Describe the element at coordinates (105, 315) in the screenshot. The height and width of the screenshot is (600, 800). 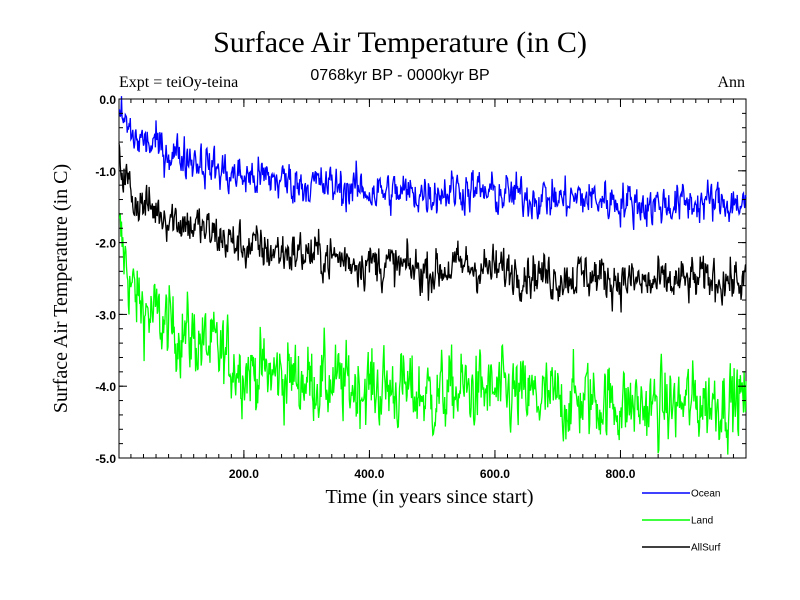
I see `y-tick-label: -3.0` at that location.